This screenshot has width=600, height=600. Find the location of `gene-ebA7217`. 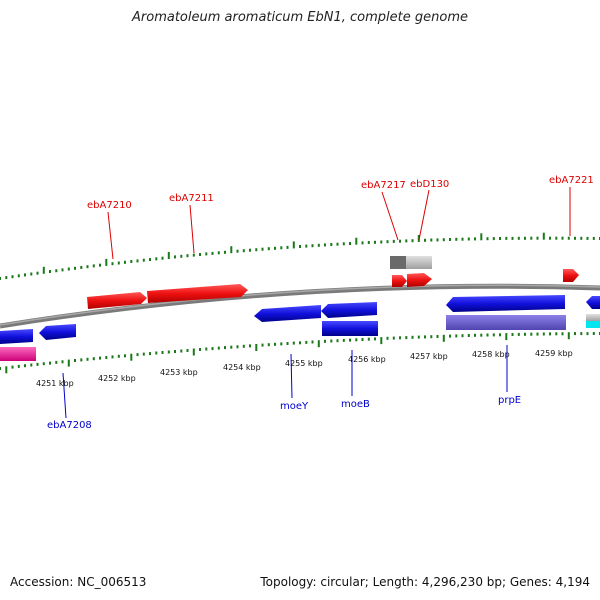

gene-ebA7217 is located at coordinates (399, 281).